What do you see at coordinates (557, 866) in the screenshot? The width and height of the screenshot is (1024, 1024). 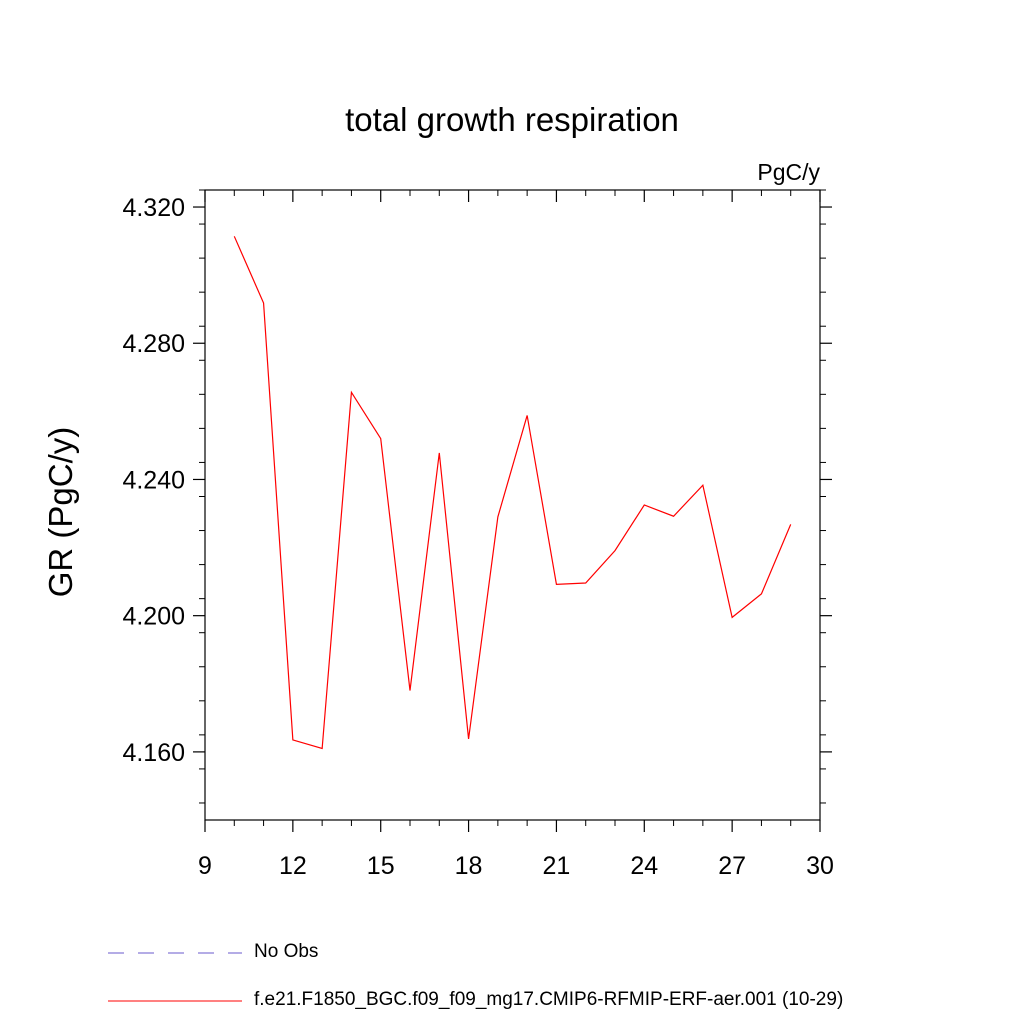 I see `x-tick-label: 21` at bounding box center [557, 866].